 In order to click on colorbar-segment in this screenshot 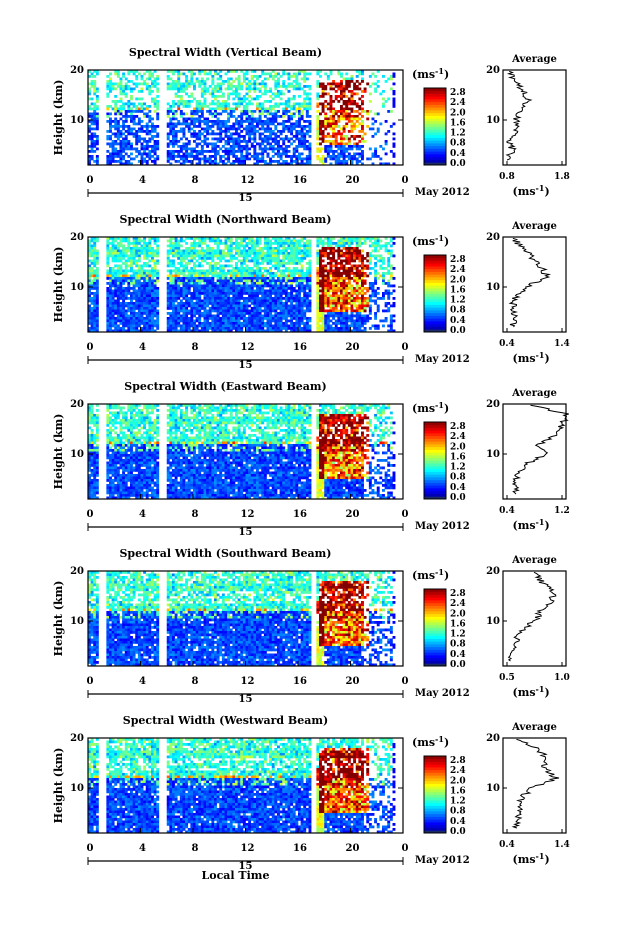, I will do `click(435, 120)`.